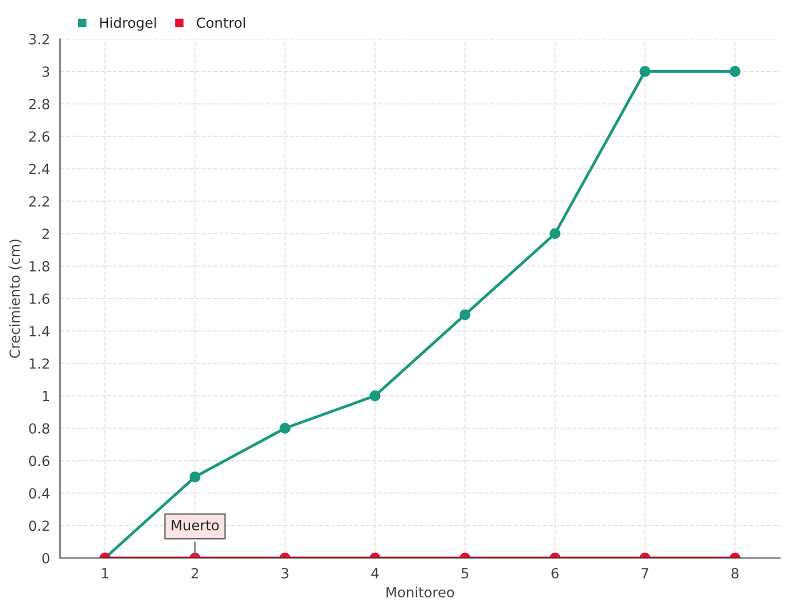 The height and width of the screenshot is (600, 800). Describe the element at coordinates (39, 39) in the screenshot. I see `y-tick-label: 3.2` at that location.